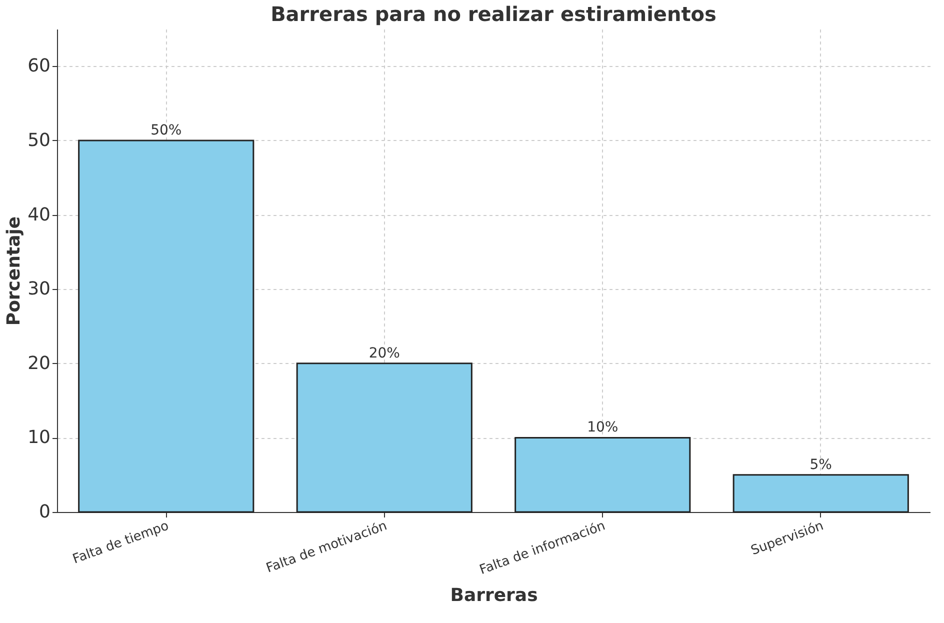 The width and height of the screenshot is (944, 623). What do you see at coordinates (39, 66) in the screenshot?
I see `y-tick-label: 60` at bounding box center [39, 66].